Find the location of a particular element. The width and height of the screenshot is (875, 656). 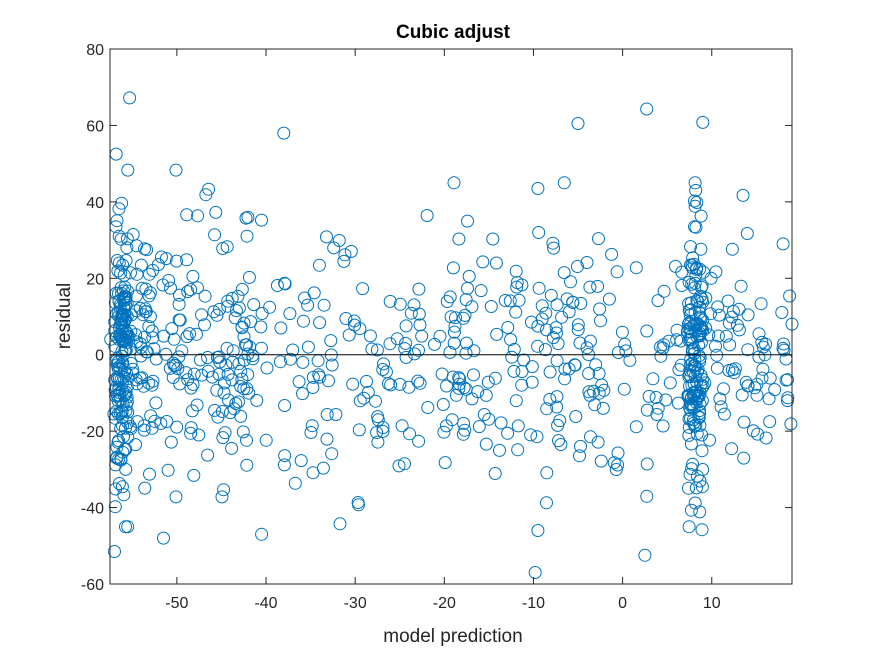

chart-title: Cubic adjust is located at coordinates (453, 32).